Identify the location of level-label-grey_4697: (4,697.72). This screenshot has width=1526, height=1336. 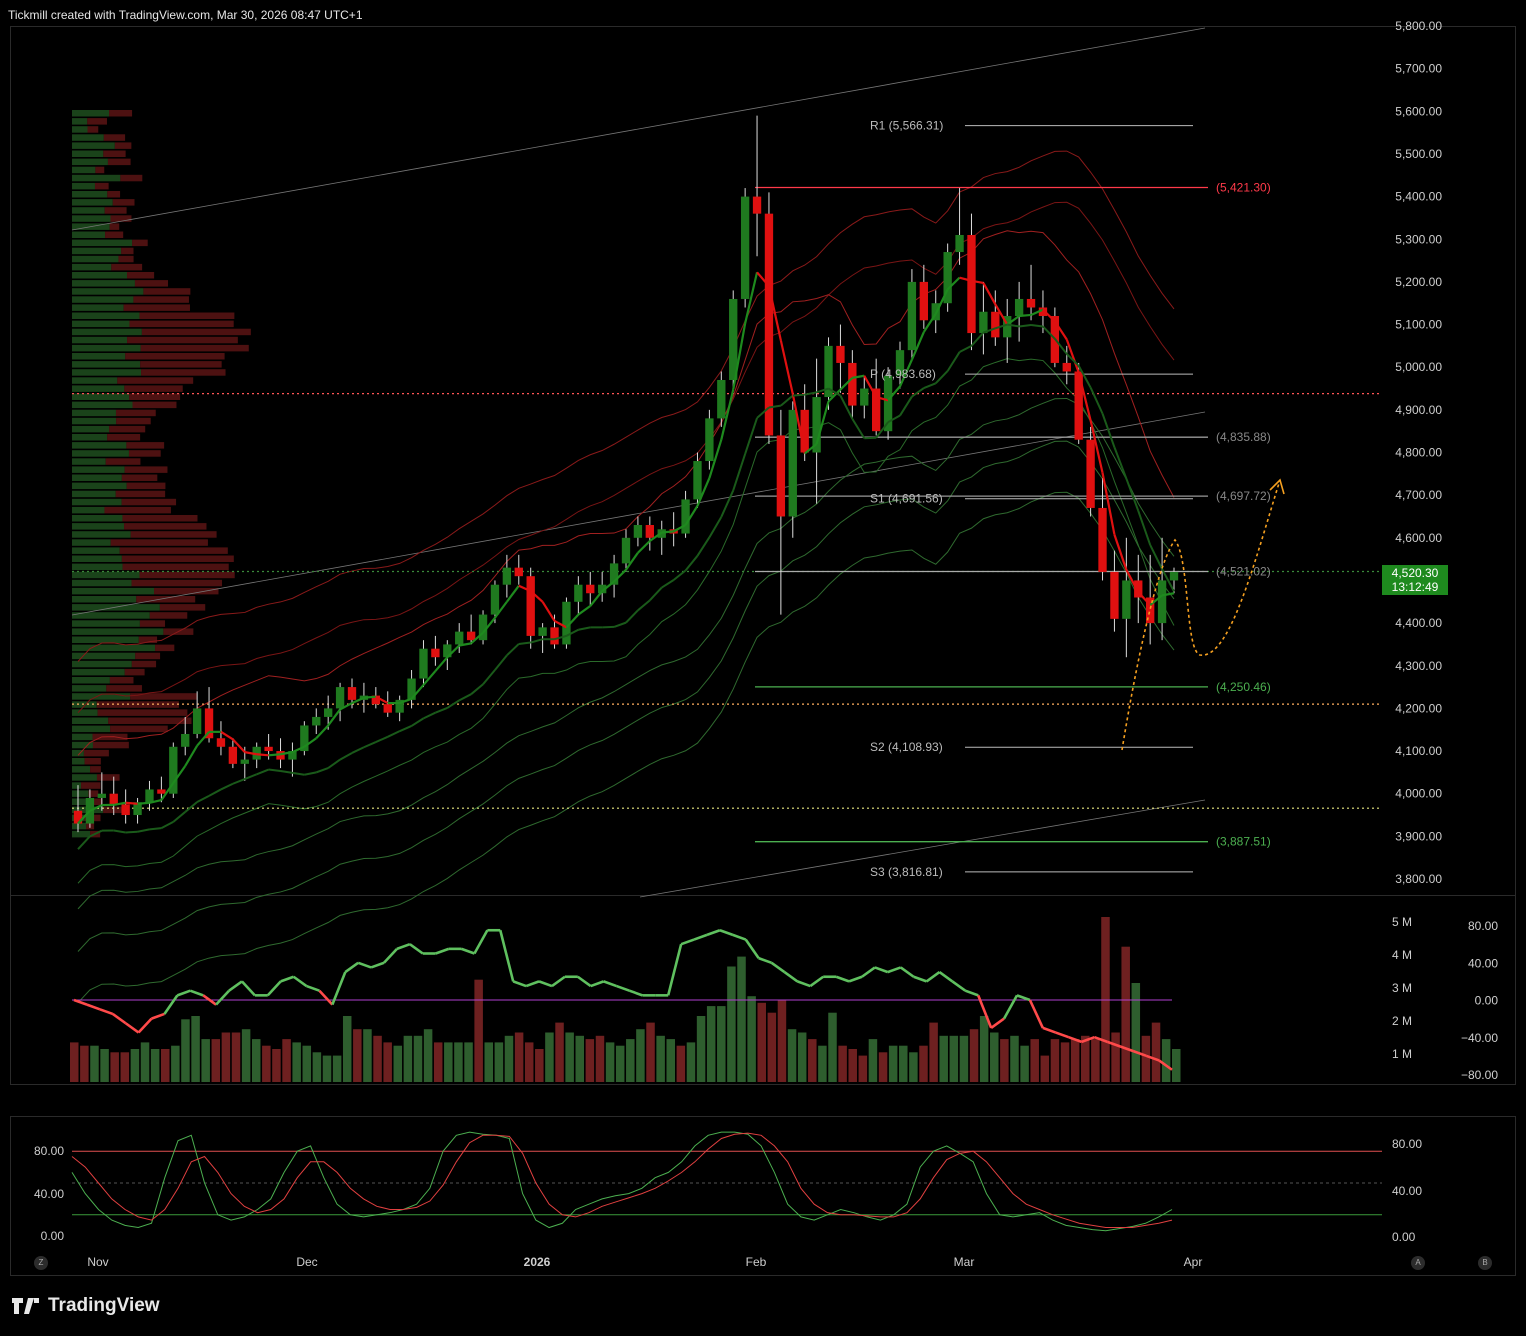
(1243, 496).